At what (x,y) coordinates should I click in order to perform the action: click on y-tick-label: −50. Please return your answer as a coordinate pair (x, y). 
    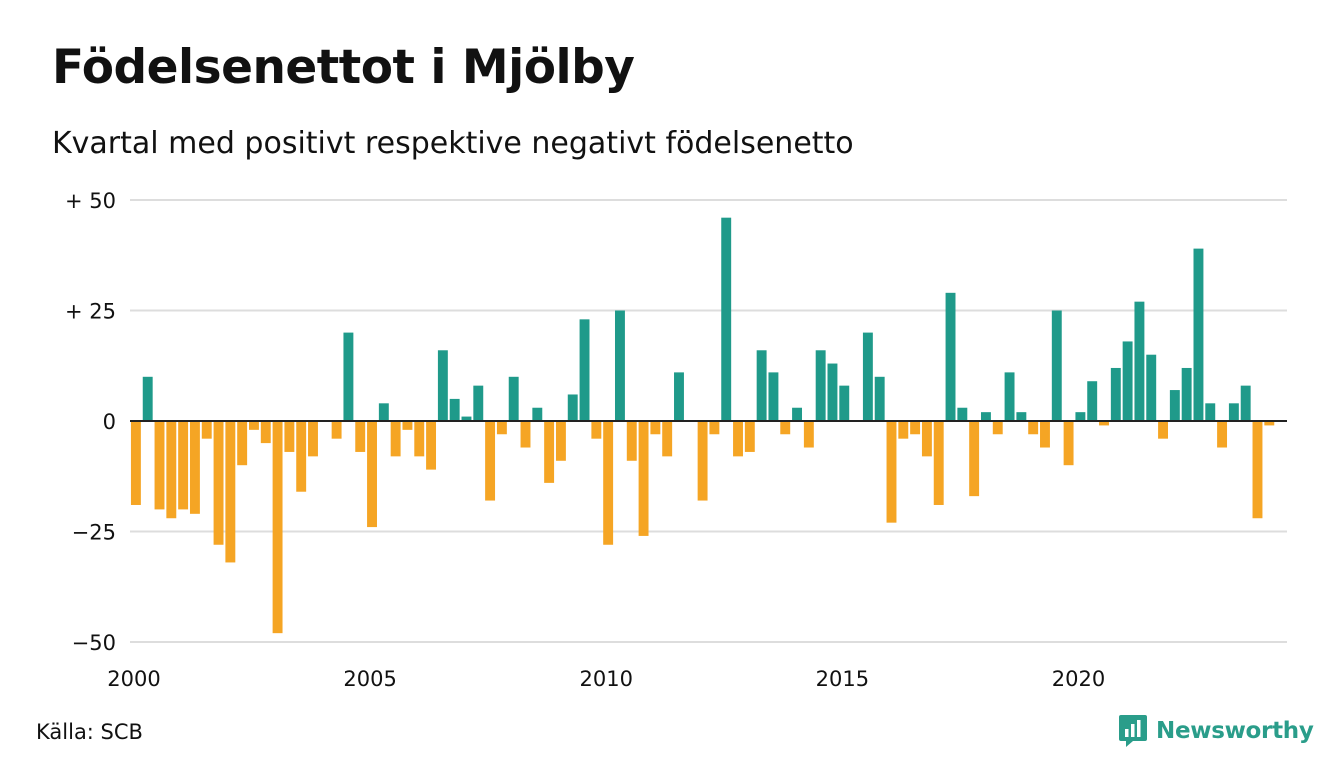
    Looking at the image, I should click on (94, 643).